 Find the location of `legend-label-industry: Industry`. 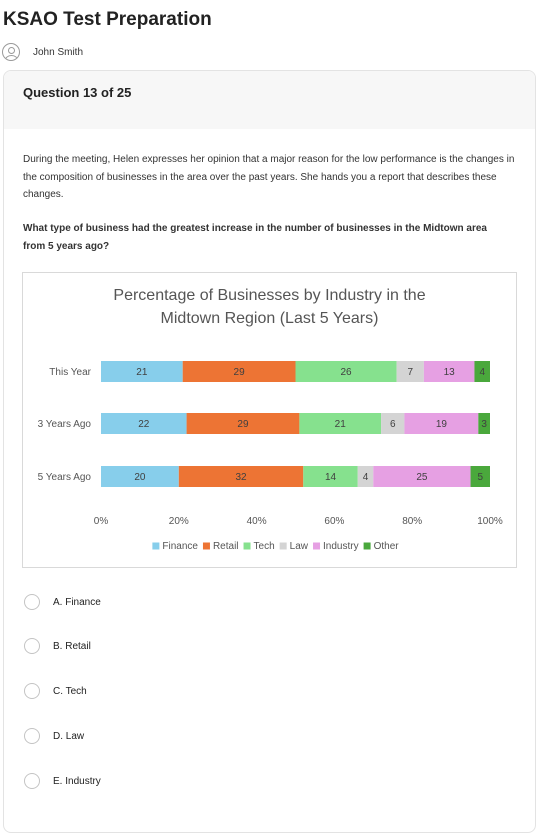

legend-label-industry: Industry is located at coordinates (341, 546).